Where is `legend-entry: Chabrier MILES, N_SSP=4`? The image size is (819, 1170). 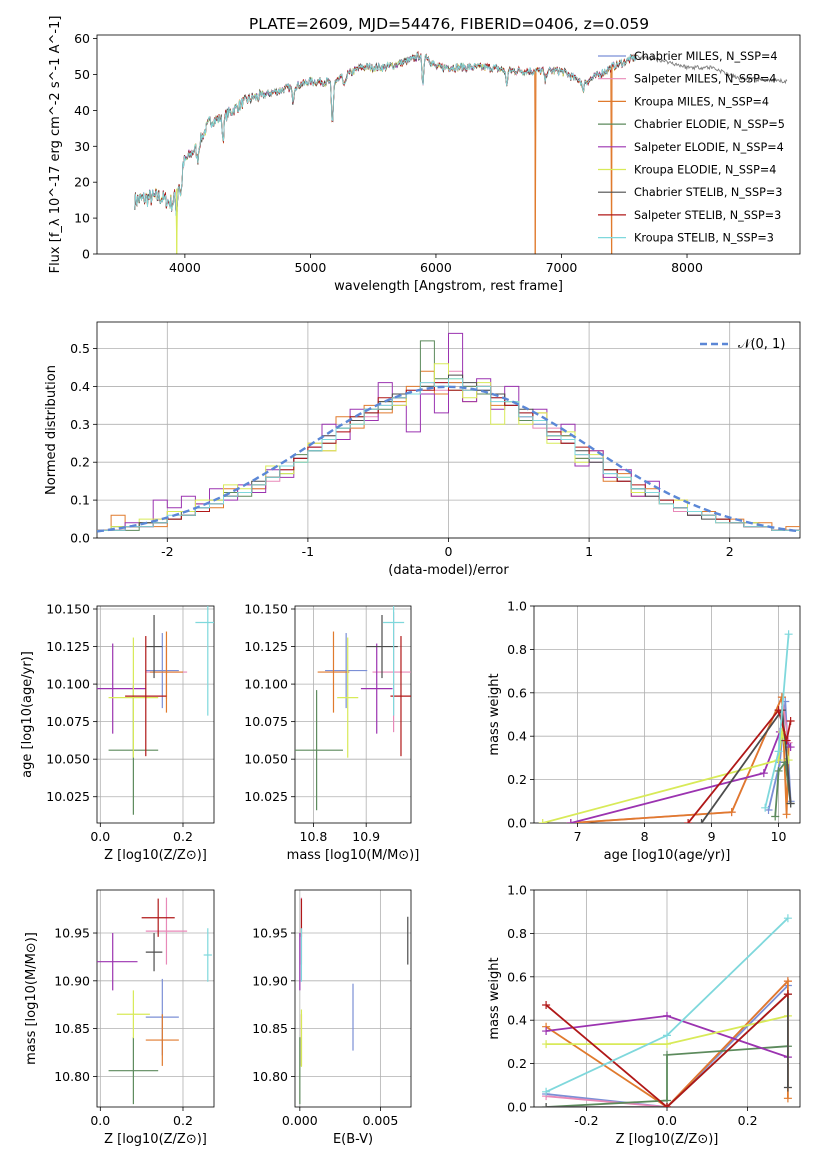 legend-entry: Chabrier MILES, N_SSP=4 is located at coordinates (705, 56).